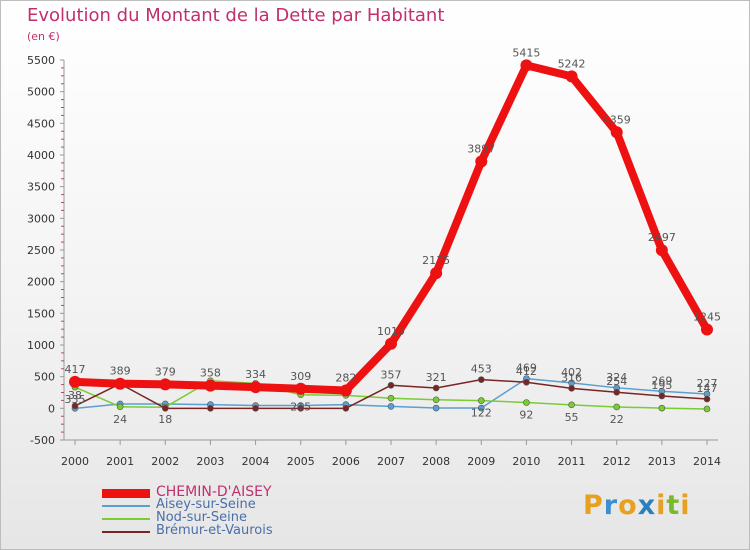 This screenshot has height=550, width=750. I want to click on logo-letter: P, so click(593, 505).